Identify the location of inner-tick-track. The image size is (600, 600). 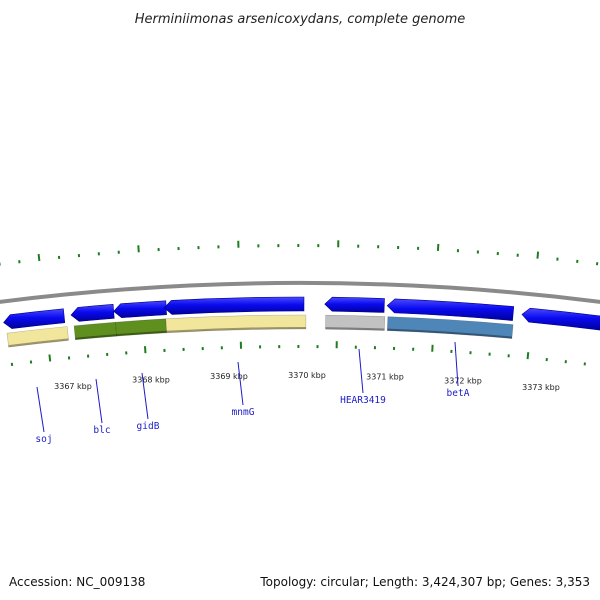
(298, 353).